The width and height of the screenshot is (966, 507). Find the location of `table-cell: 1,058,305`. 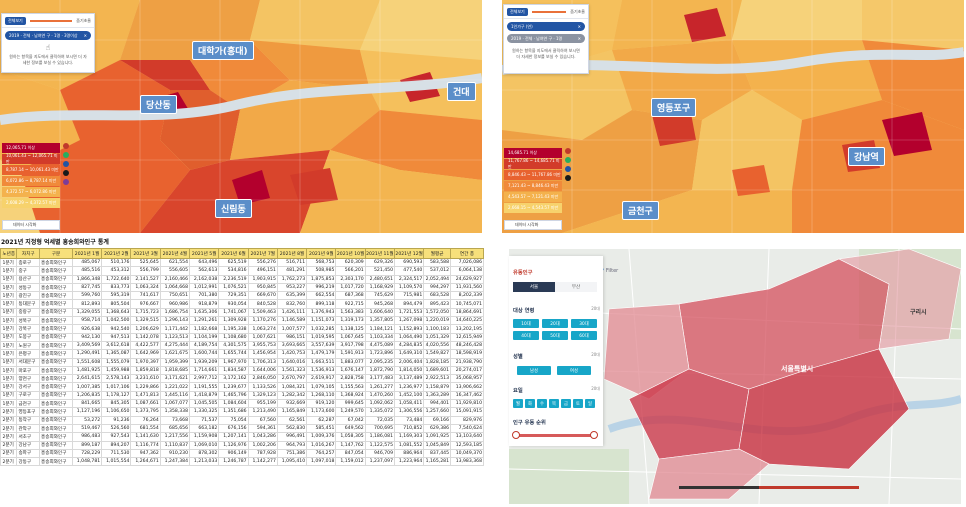

table-cell: 1,058,305 is located at coordinates (350, 437).